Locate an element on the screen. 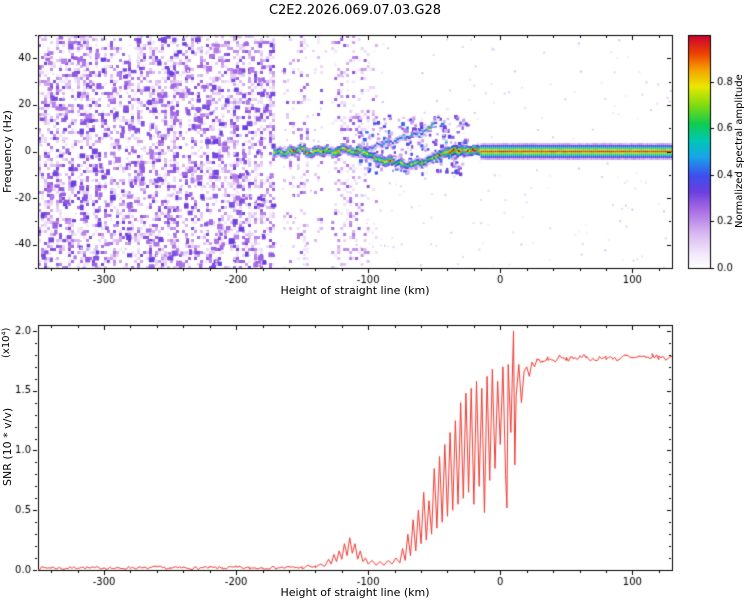 The image size is (750, 600). snr-axis-units-label: (x10⁴) is located at coordinates (6, 343).